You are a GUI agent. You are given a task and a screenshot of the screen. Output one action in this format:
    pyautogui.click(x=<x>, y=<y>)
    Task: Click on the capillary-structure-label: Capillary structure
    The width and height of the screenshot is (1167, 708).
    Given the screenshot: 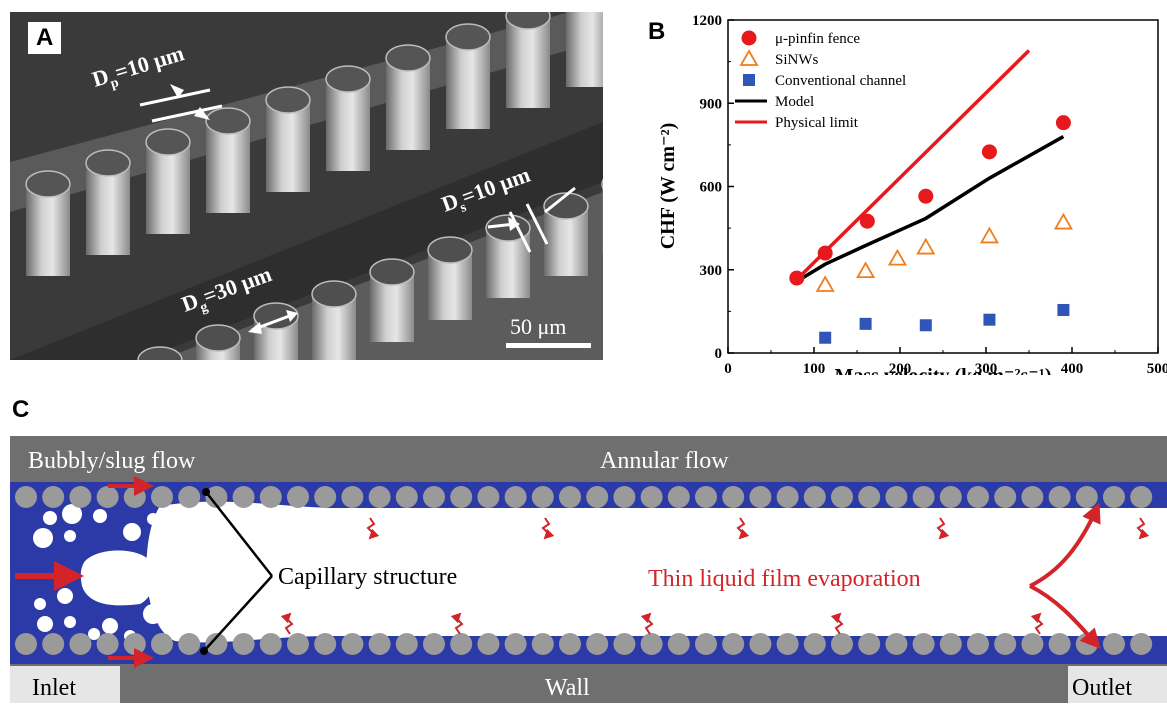 What is the action you would take?
    pyautogui.click(x=367, y=577)
    